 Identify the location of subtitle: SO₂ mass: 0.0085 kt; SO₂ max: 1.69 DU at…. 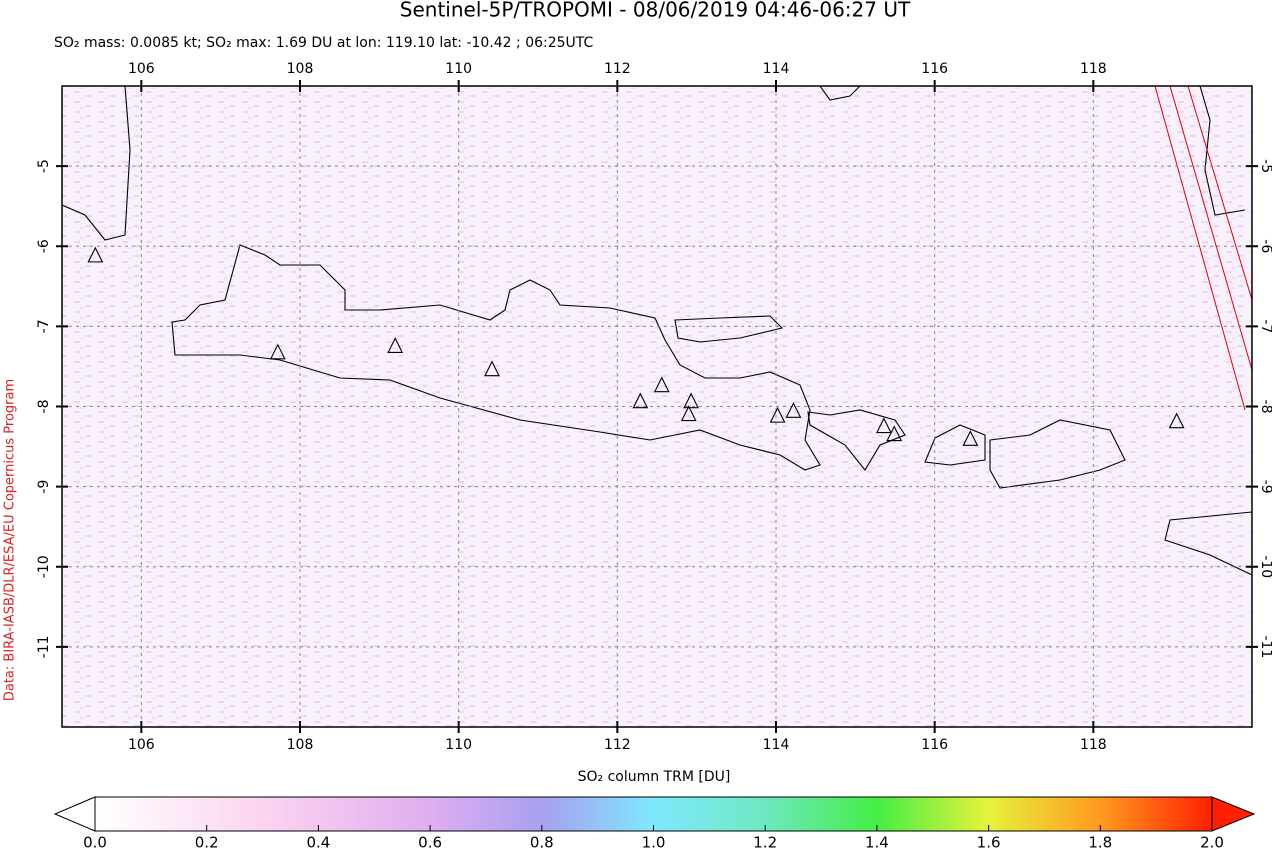
(324, 43).